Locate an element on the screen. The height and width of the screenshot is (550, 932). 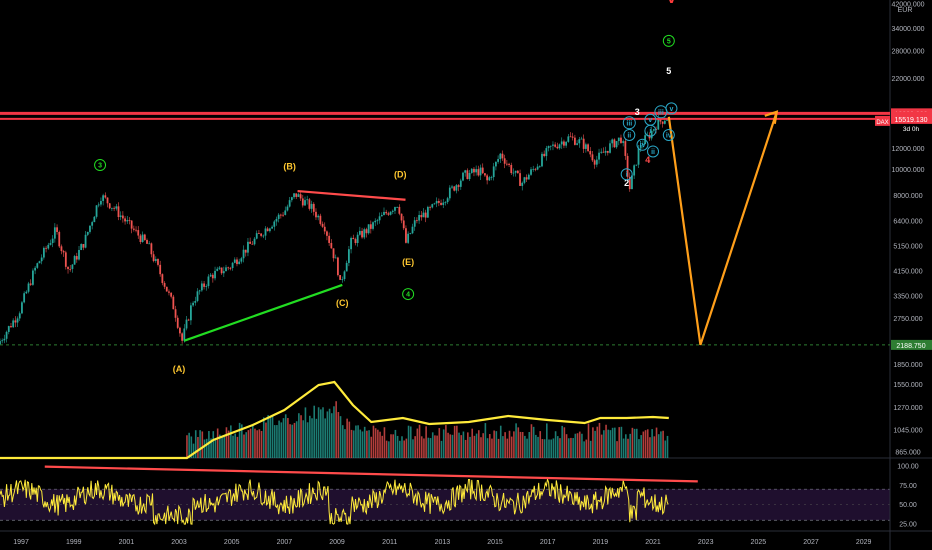
wave-label-circle is located at coordinates (642, 144).